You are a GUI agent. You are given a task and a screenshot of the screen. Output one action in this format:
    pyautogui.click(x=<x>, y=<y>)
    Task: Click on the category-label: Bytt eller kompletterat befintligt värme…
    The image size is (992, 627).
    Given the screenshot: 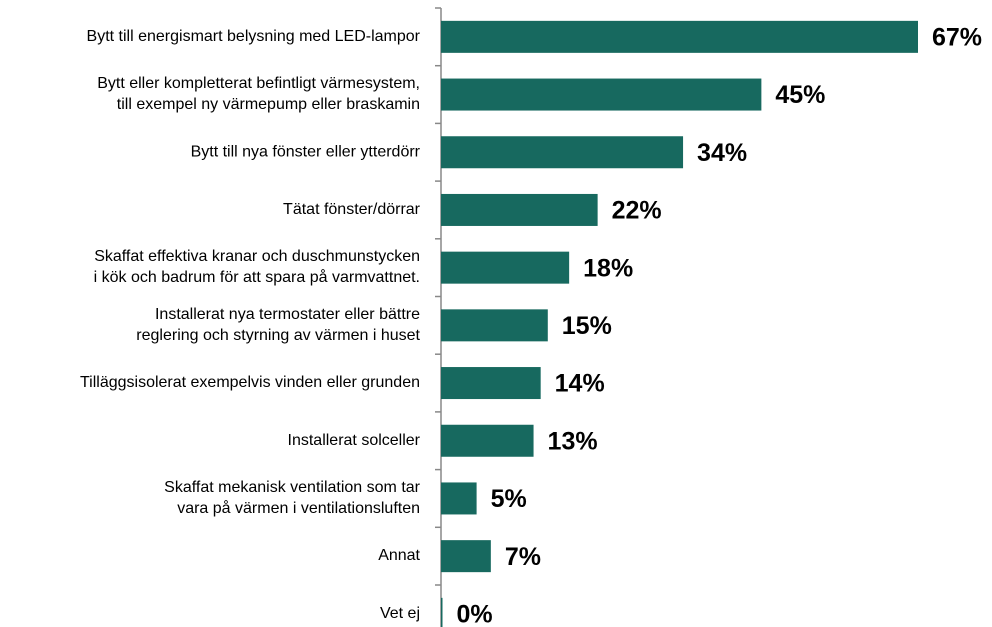 What is the action you would take?
    pyautogui.click(x=258, y=94)
    